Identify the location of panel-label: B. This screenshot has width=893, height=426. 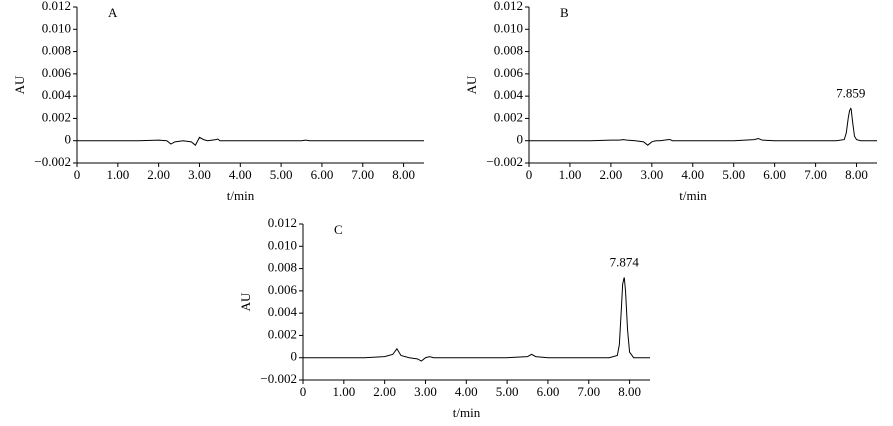
(564, 12).